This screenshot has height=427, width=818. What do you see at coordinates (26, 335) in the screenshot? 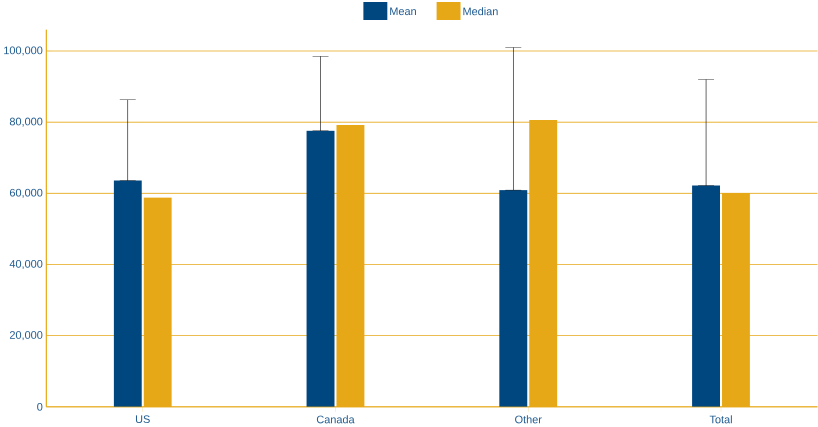
I see `y-tick-label: 20,000` at bounding box center [26, 335].